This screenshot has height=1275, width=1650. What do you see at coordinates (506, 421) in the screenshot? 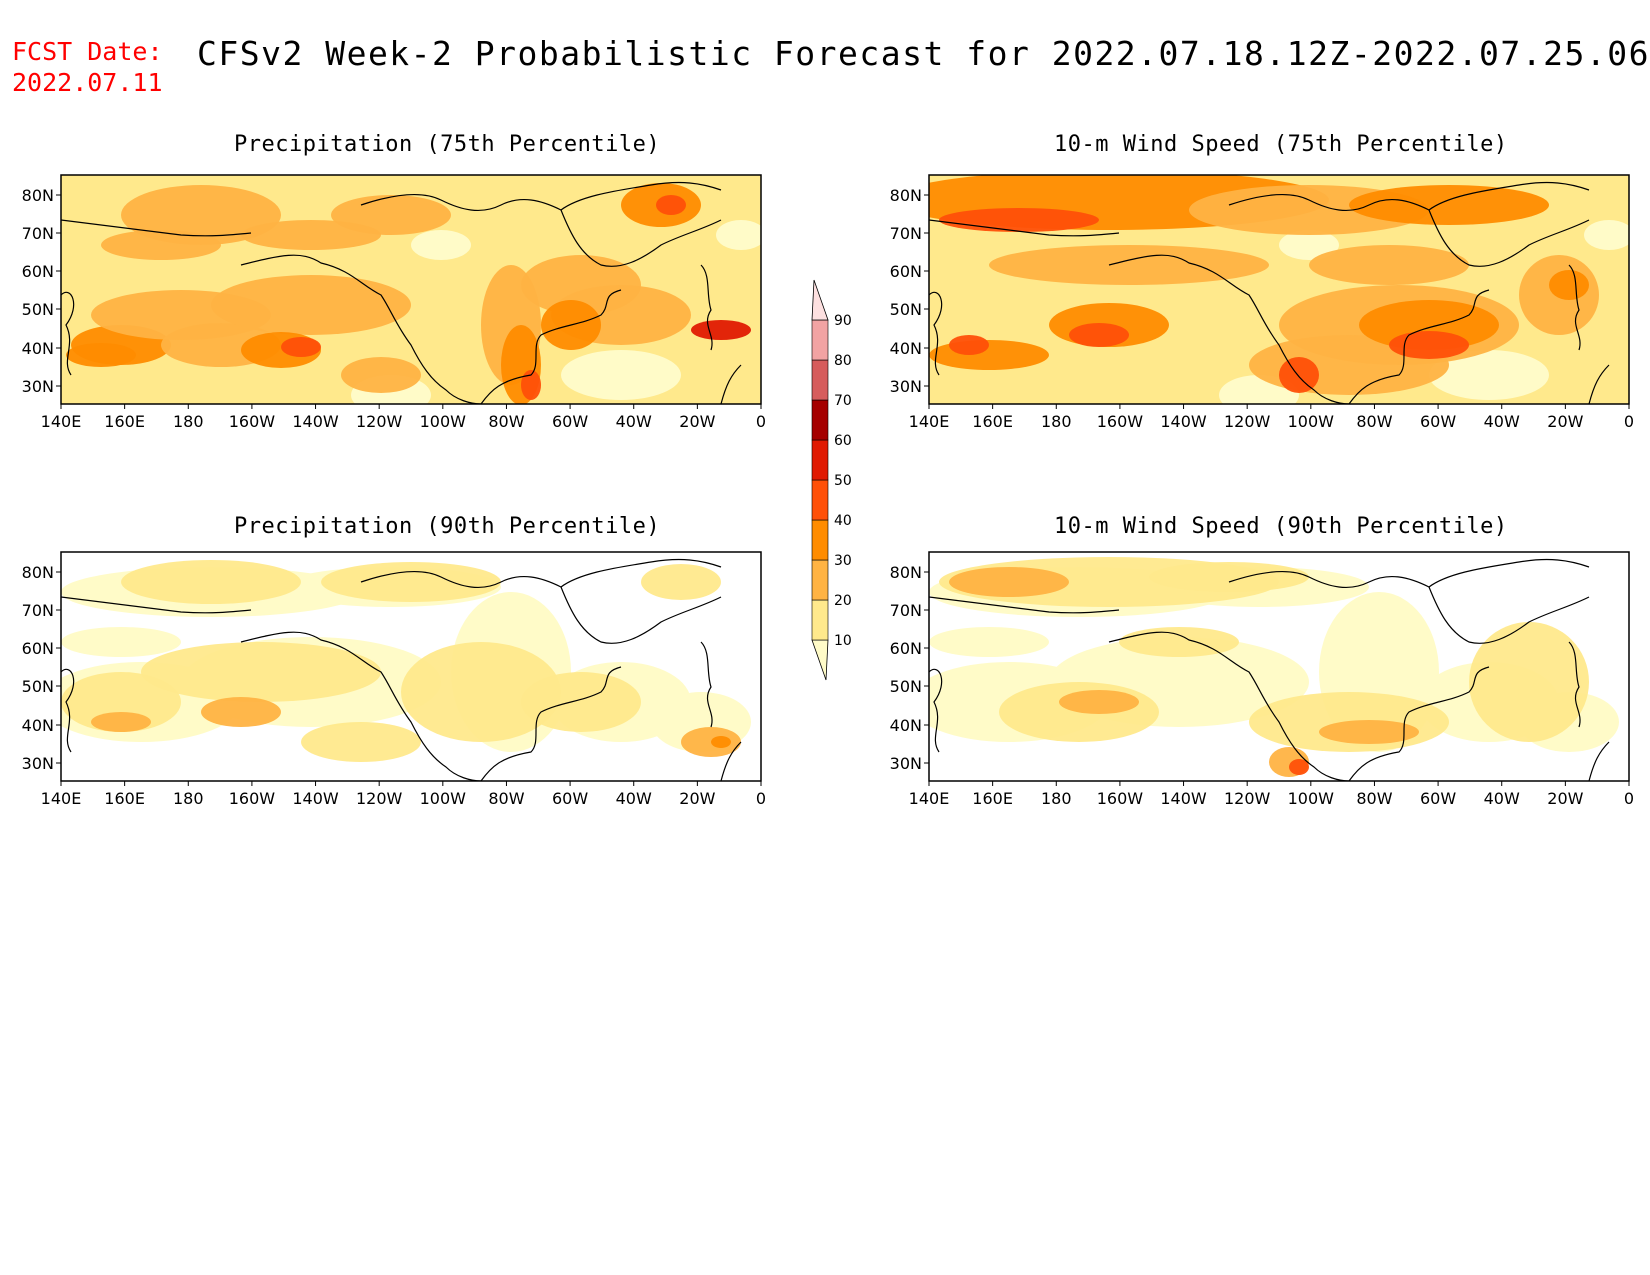
I see `lon-label: 80W` at bounding box center [506, 421].